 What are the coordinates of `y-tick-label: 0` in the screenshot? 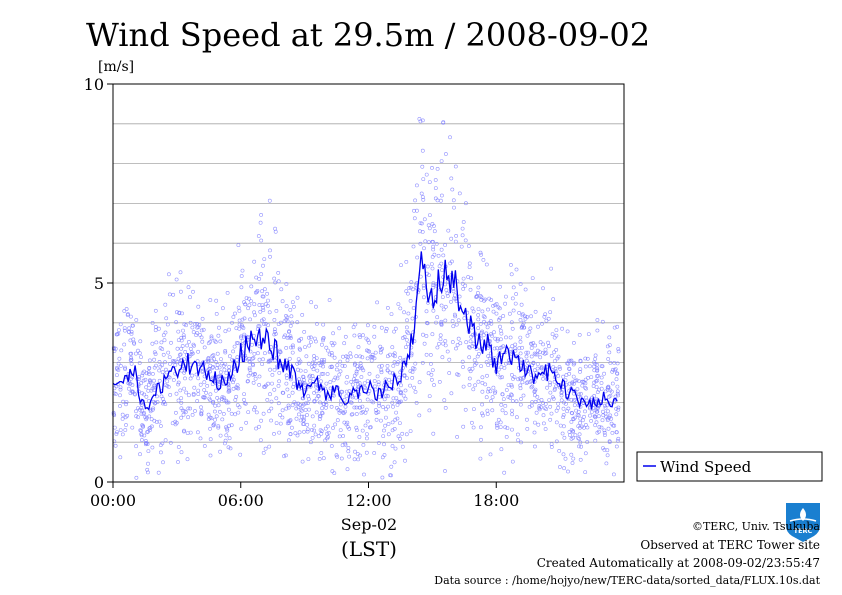 It's located at (99, 482).